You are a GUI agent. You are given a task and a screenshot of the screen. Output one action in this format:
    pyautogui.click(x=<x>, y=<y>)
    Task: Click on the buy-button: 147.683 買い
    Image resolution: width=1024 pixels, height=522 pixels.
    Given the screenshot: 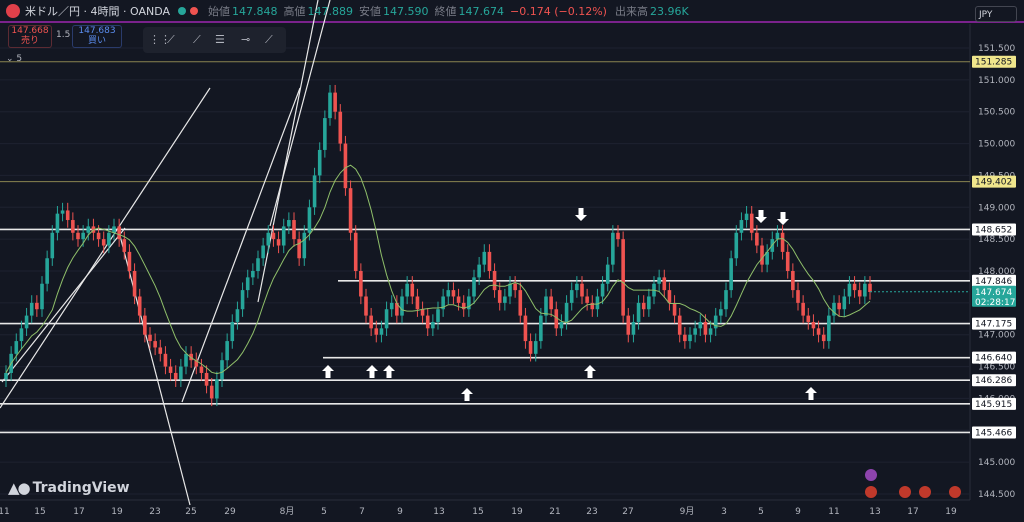 What is the action you would take?
    pyautogui.click(x=97, y=36)
    